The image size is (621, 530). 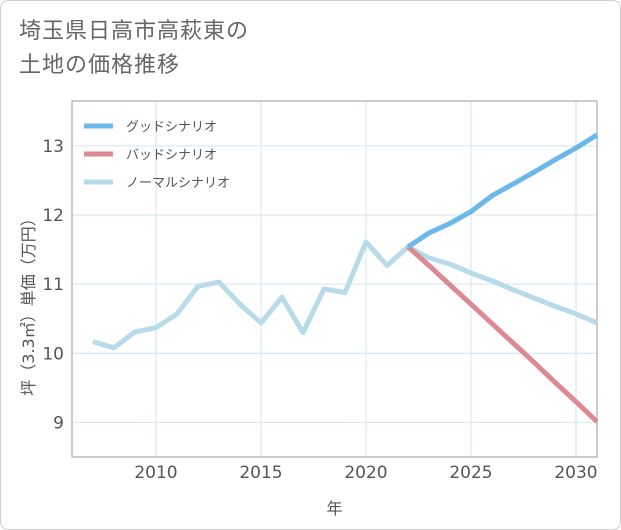 I want to click on x-tick-label-2020: 2020, so click(x=365, y=473).